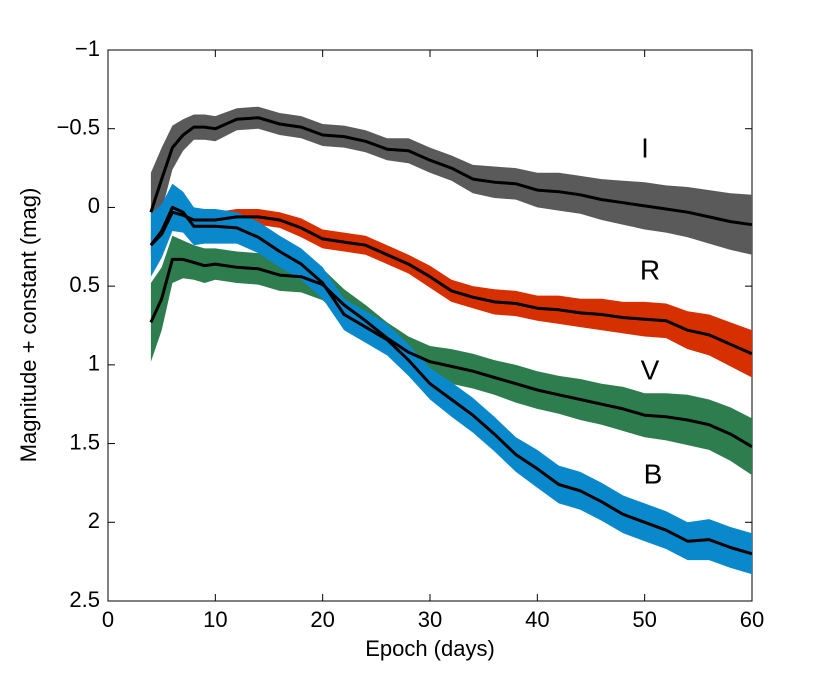  Describe the element at coordinates (94, 363) in the screenshot. I see `y-tick-label: 1` at that location.